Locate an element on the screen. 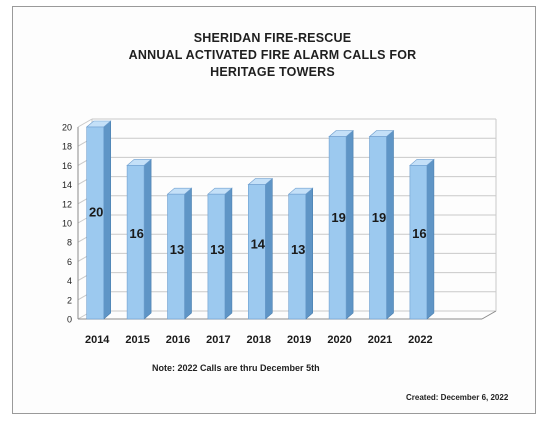  y-tick-label: 4 is located at coordinates (69, 281).